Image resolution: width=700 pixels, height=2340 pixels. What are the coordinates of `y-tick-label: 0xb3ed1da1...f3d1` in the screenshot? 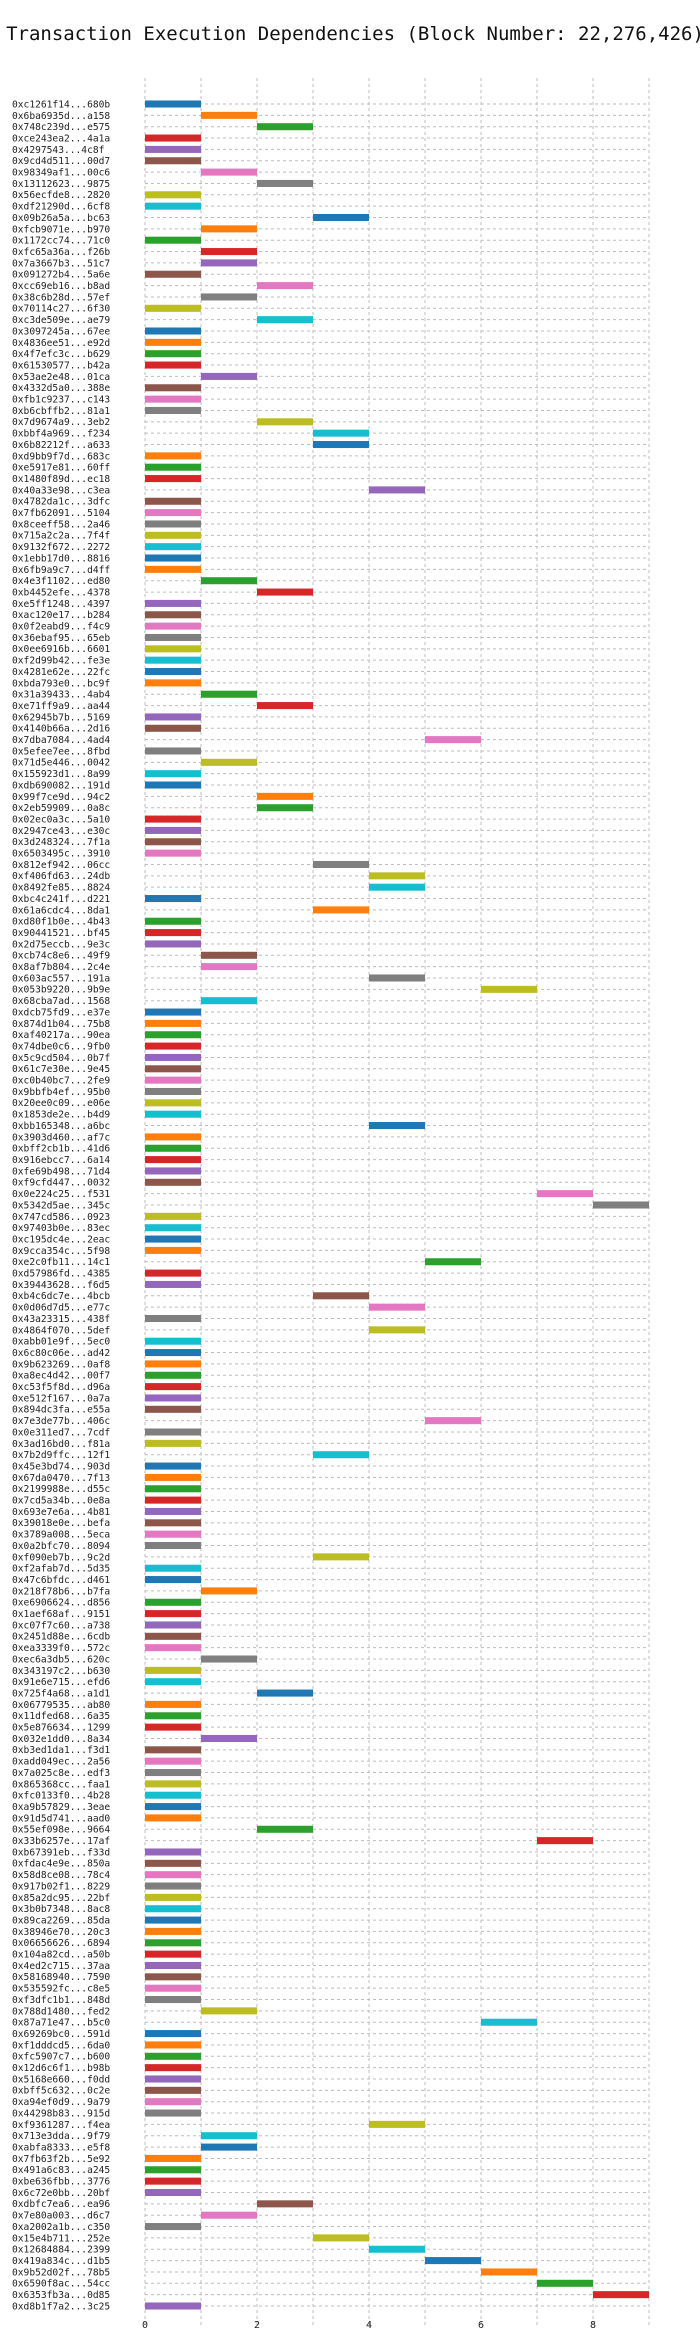 It's located at (61, 1750).